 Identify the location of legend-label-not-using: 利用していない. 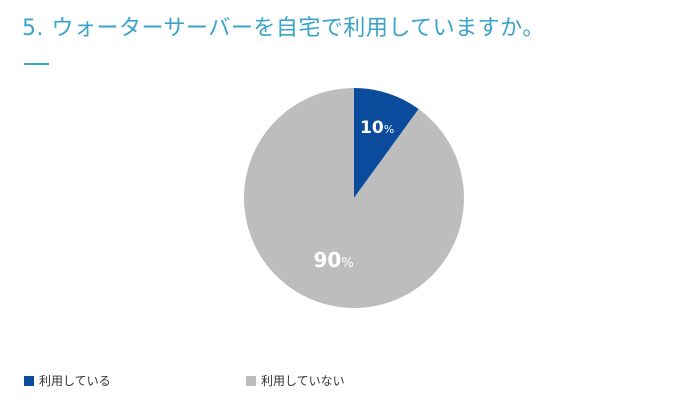
(303, 381).